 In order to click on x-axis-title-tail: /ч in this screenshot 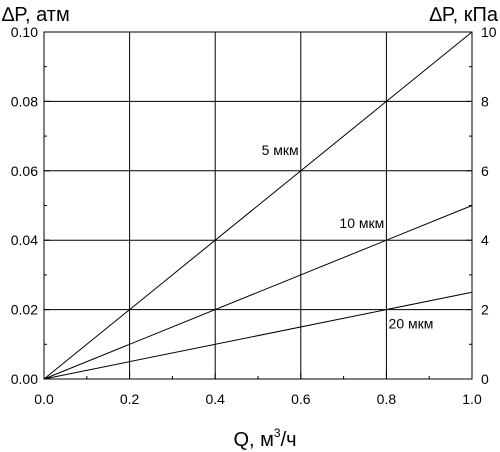, I will do `click(289, 440)`.